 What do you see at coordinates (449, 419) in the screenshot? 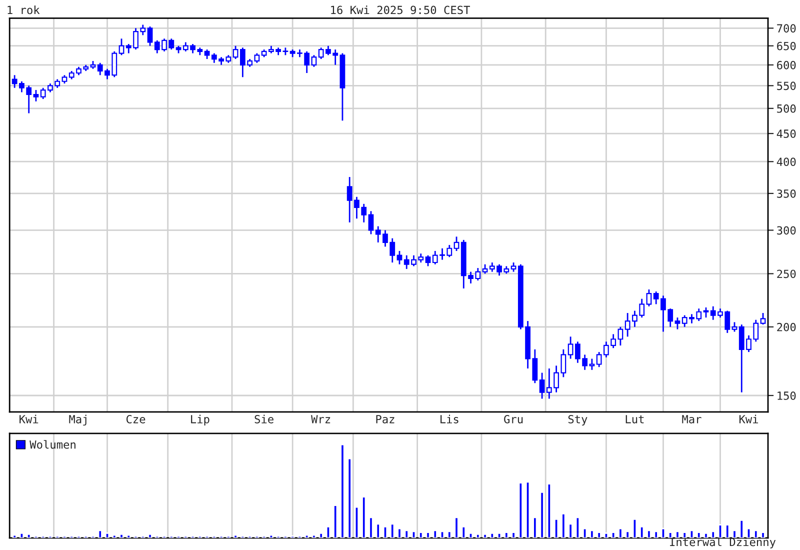
I see `x-tick-label: Lis` at bounding box center [449, 419].